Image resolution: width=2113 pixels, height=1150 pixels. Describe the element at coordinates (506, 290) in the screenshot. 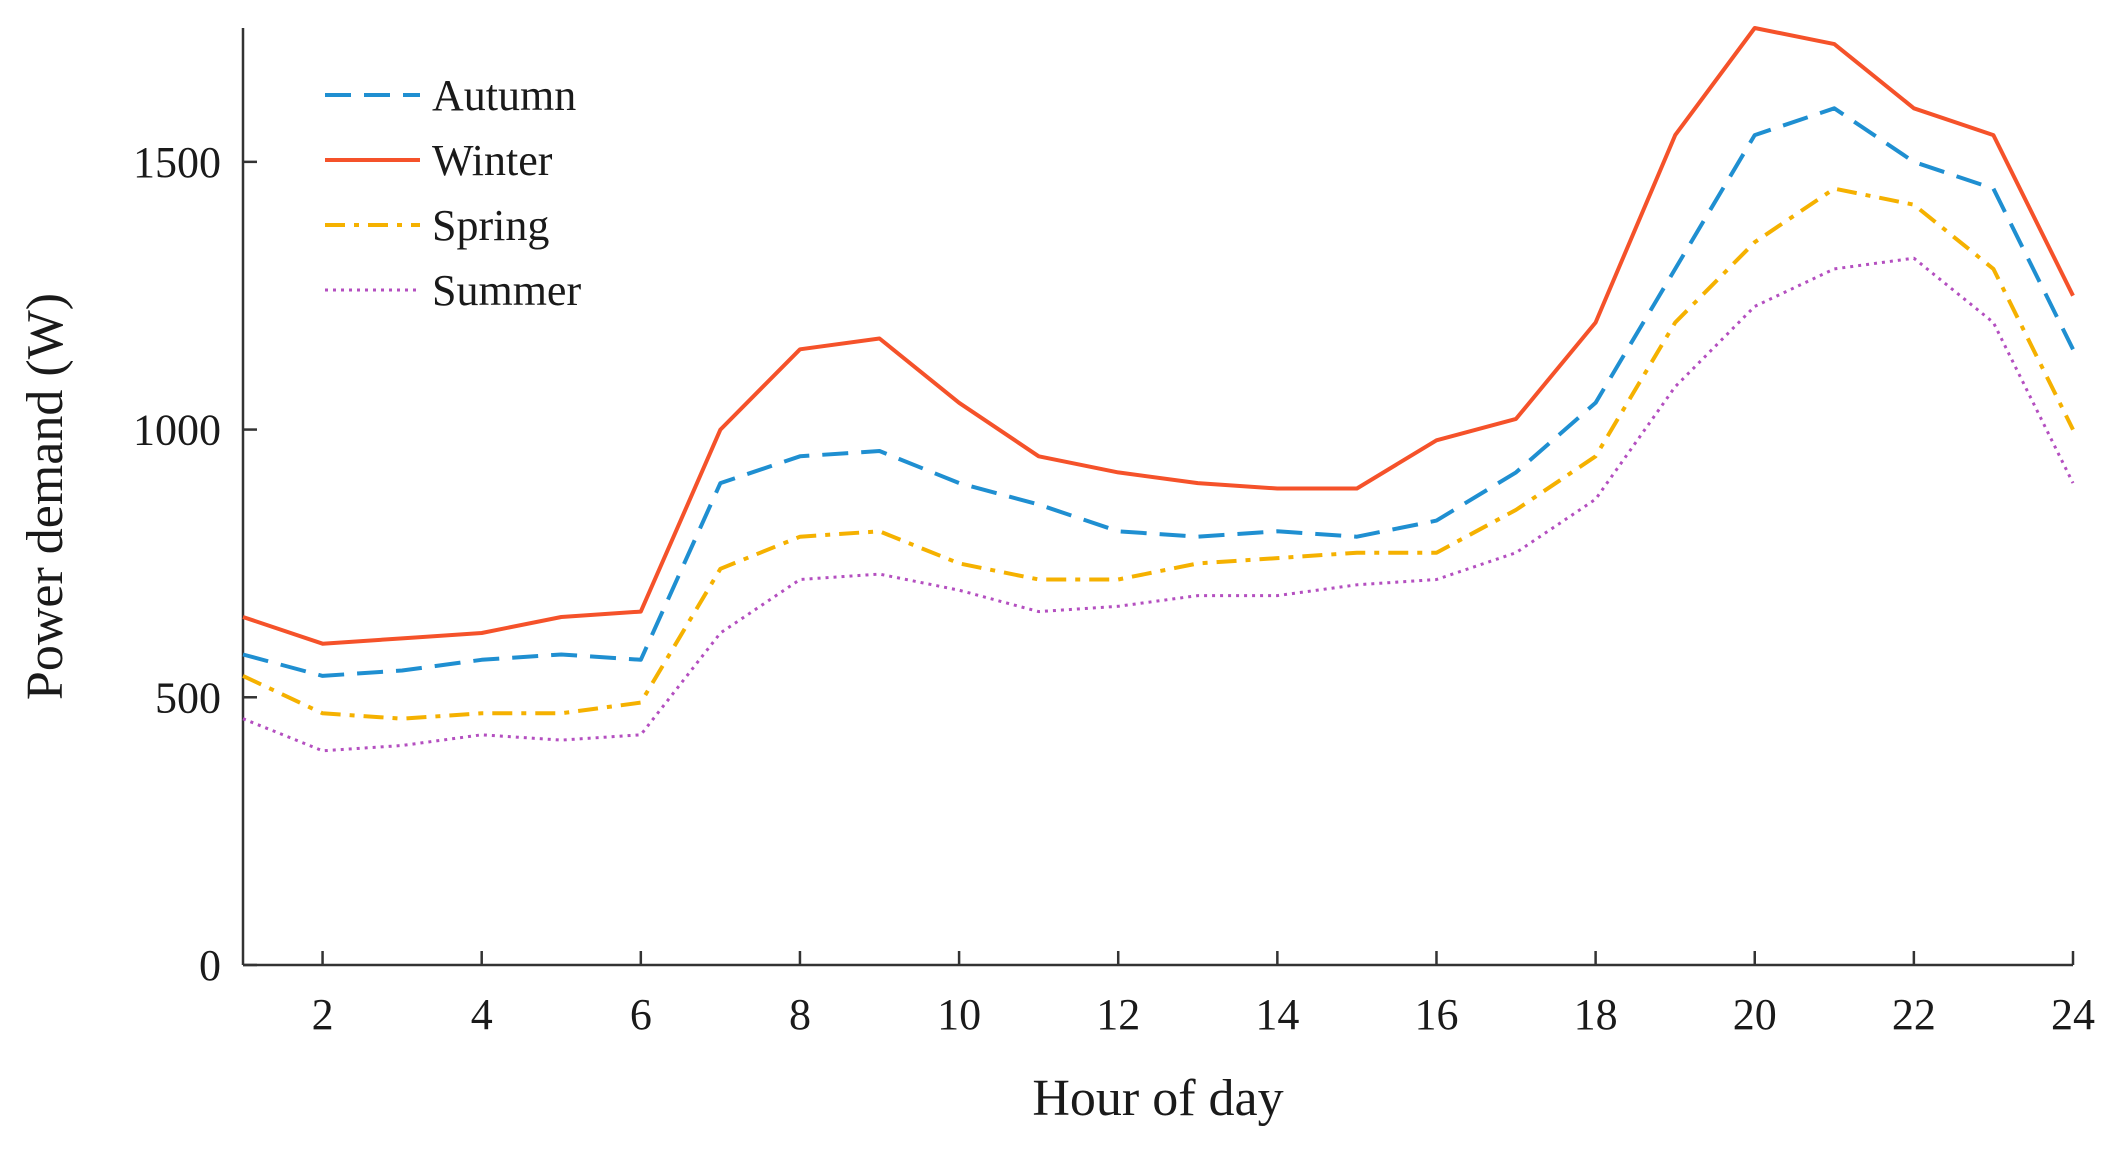

I see `legend-label-summer: Summer` at that location.